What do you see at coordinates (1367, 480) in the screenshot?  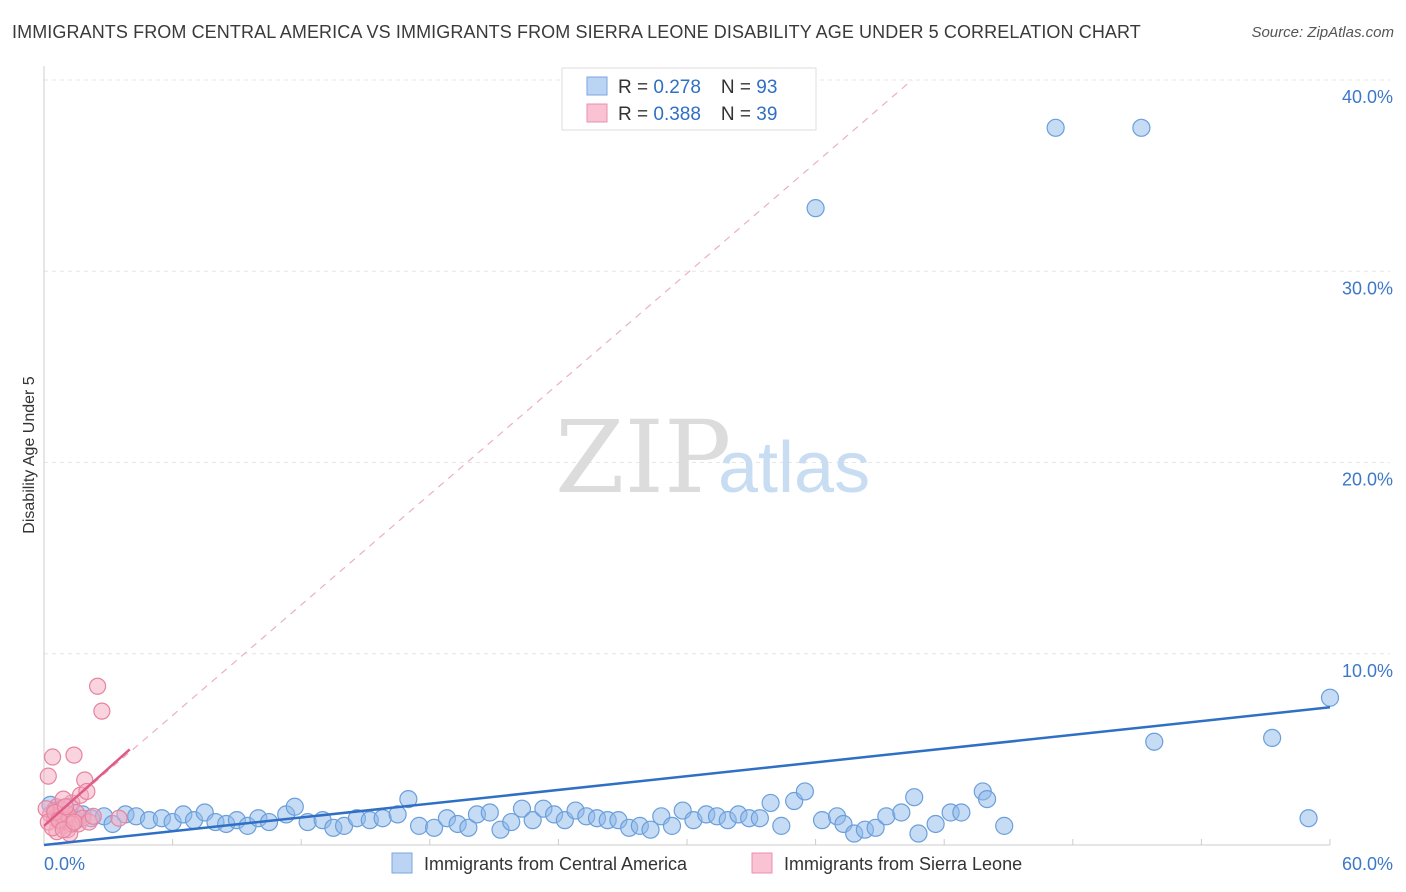 I see `y-tick-label-1: 20.0%` at bounding box center [1367, 480].